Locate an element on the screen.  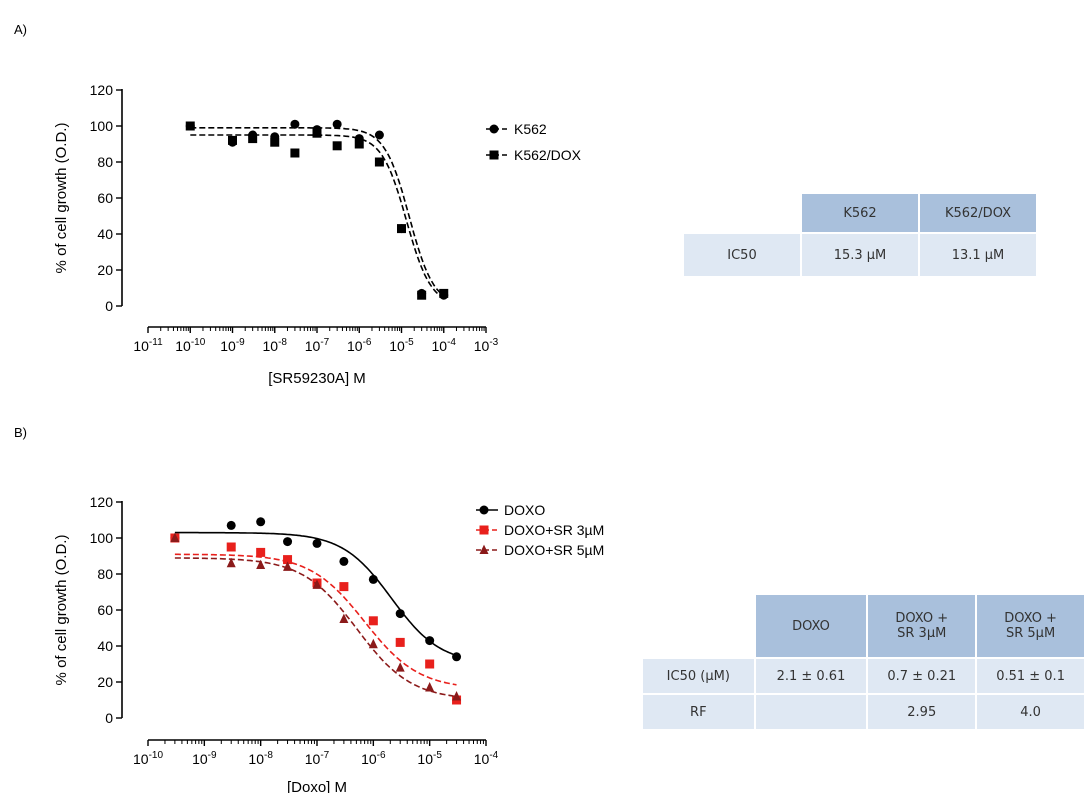
table-b-ic50-doxo: 2.1 ± 0.61 is located at coordinates (811, 676).